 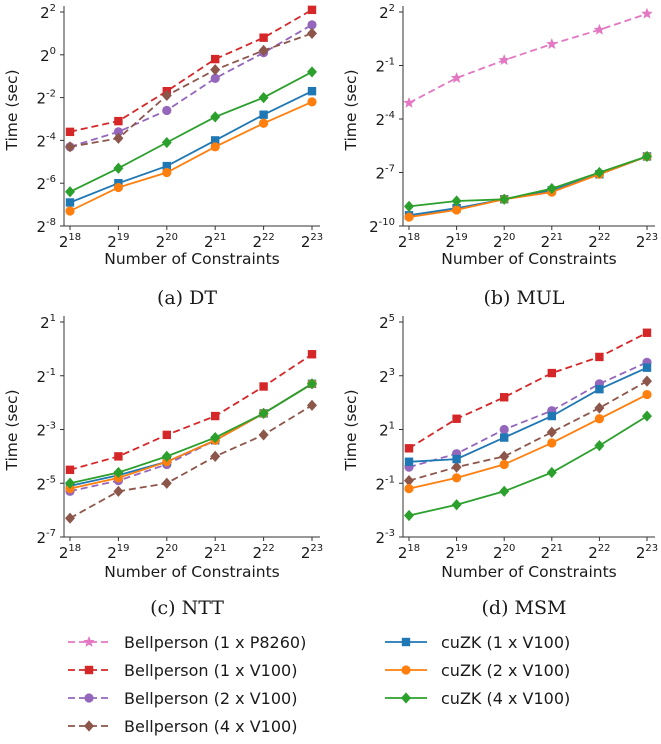 I want to click on chart-caption: (b) MUL, so click(x=523, y=298).